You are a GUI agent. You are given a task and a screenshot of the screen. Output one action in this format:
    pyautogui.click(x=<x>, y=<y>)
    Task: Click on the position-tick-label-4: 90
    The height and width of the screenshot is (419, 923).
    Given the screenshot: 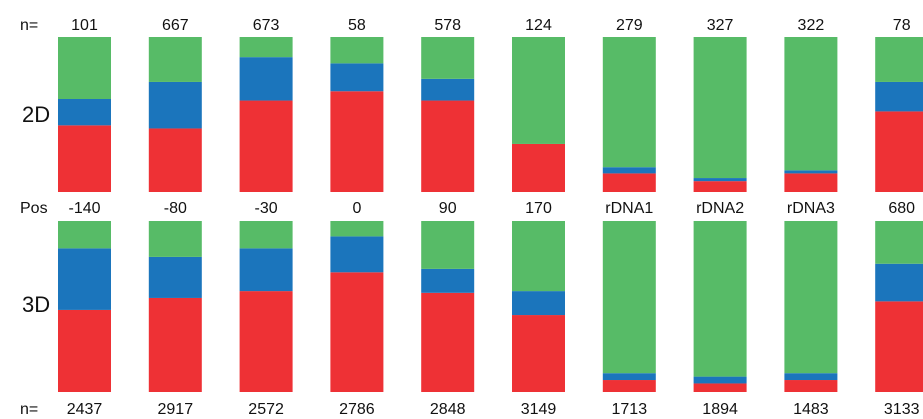 What is the action you would take?
    pyautogui.click(x=448, y=208)
    